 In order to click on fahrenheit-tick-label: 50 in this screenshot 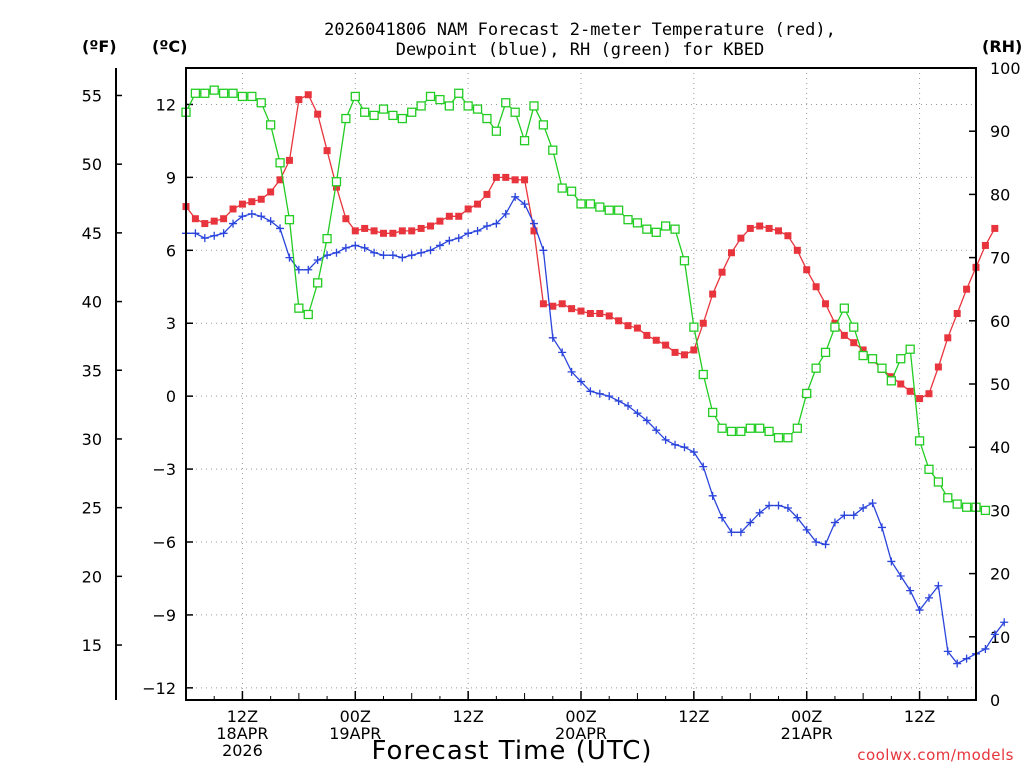, I will do `click(92, 164)`.